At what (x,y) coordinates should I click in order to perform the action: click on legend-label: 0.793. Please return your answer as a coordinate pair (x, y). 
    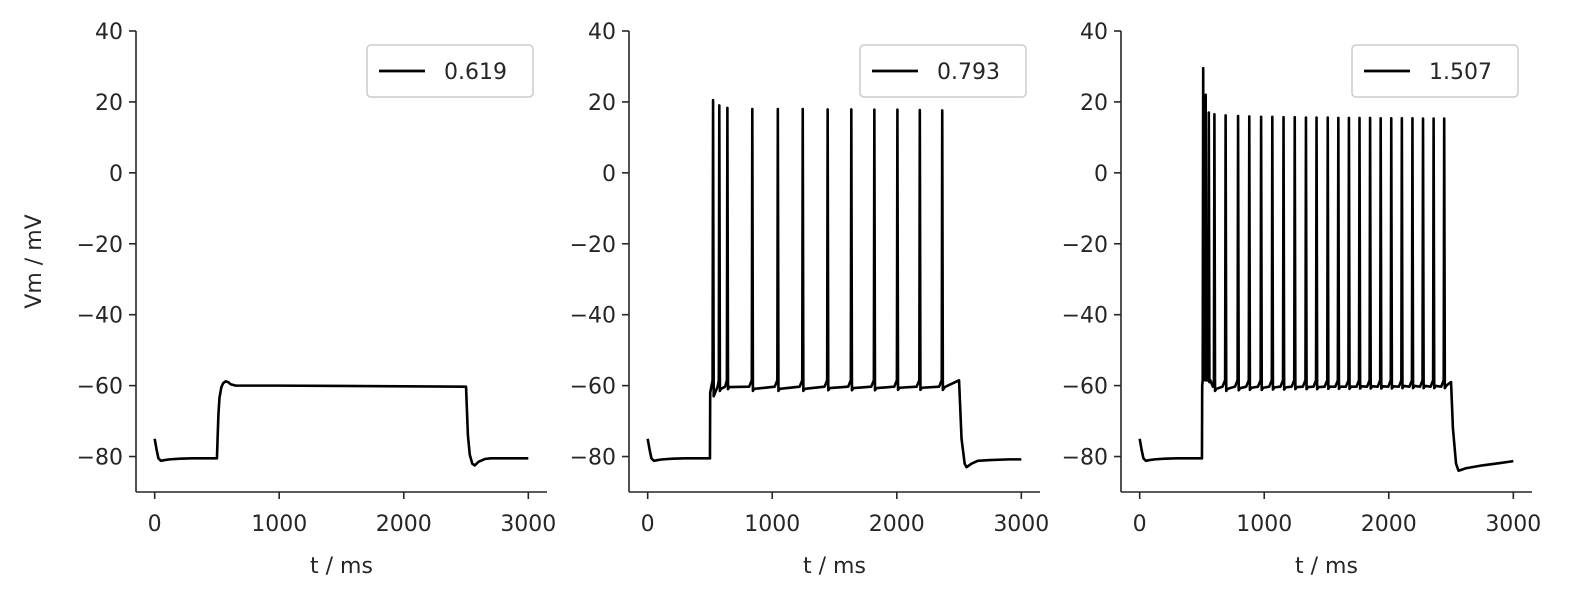
    Looking at the image, I should click on (968, 72).